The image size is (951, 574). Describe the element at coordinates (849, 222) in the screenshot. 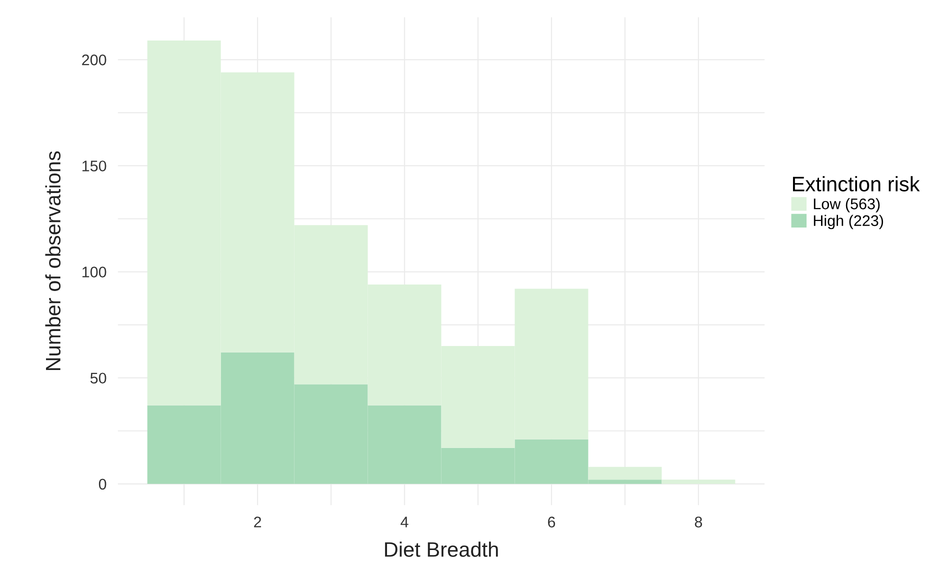

I see `legend-label: High (223)` at that location.